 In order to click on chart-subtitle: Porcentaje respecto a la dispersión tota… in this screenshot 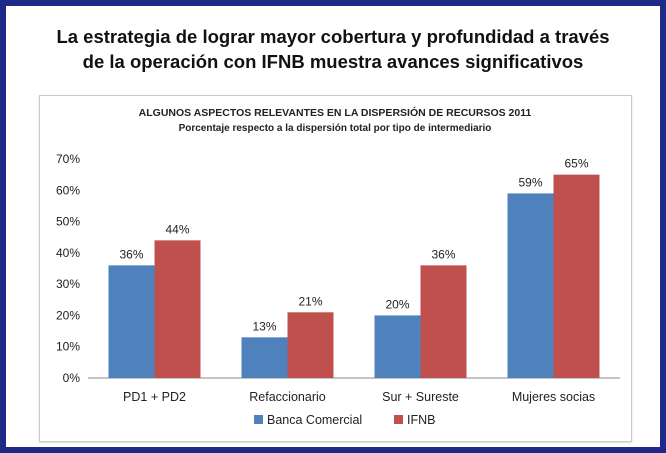, I will do `click(335, 128)`.